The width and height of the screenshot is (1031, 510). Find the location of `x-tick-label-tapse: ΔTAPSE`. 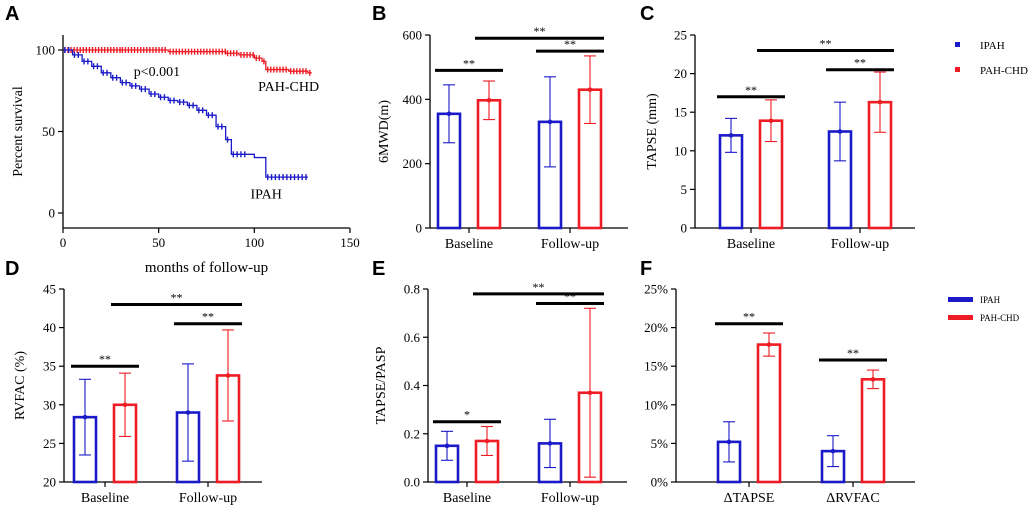

x-tick-label-tapse: ΔTAPSE is located at coordinates (749, 498).